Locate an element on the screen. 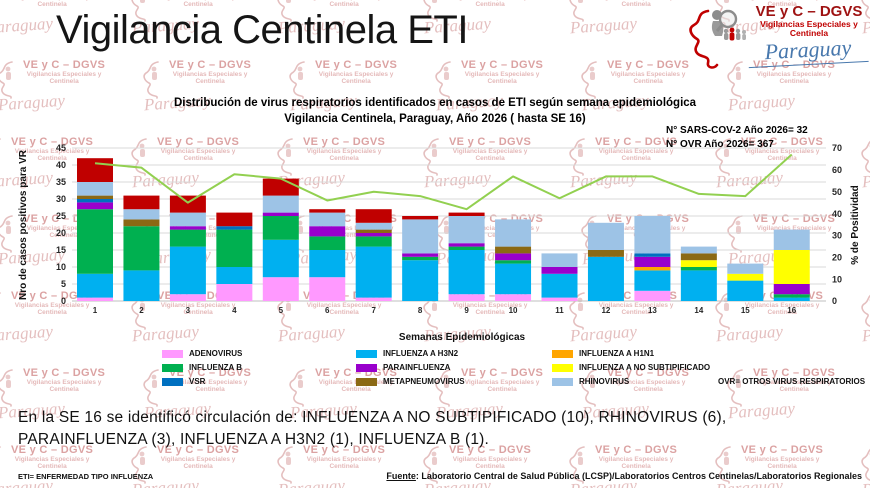  sars-cov2-total: N° SARS-COV-2 Año 2026= 32 is located at coordinates (737, 130).